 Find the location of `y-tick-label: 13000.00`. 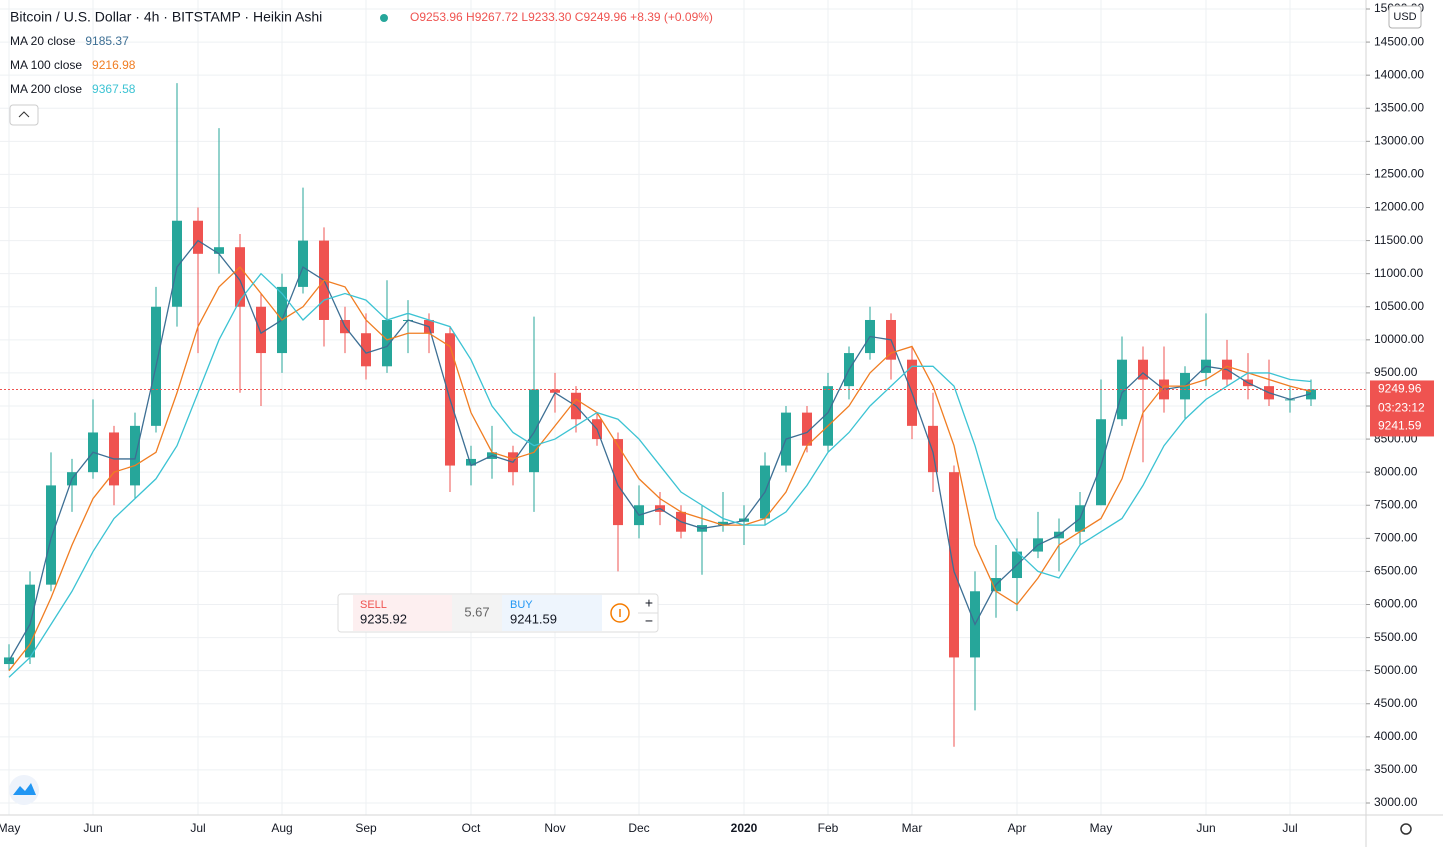

y-tick-label: 13000.00 is located at coordinates (1399, 141).